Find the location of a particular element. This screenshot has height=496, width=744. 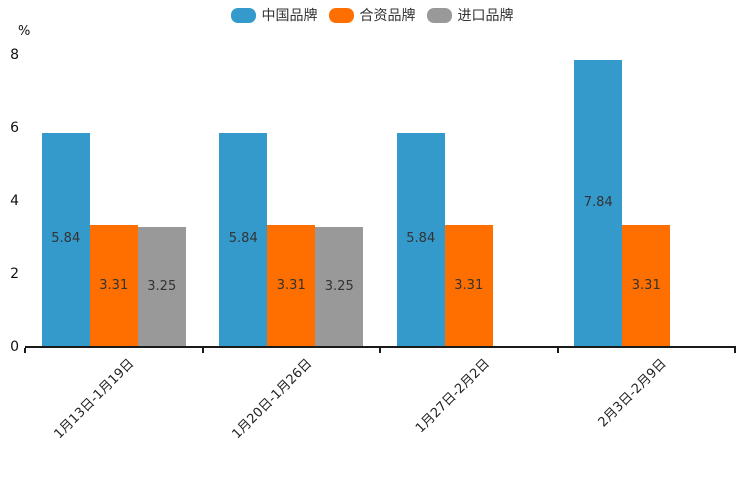

x-axis-line is located at coordinates (380, 347).